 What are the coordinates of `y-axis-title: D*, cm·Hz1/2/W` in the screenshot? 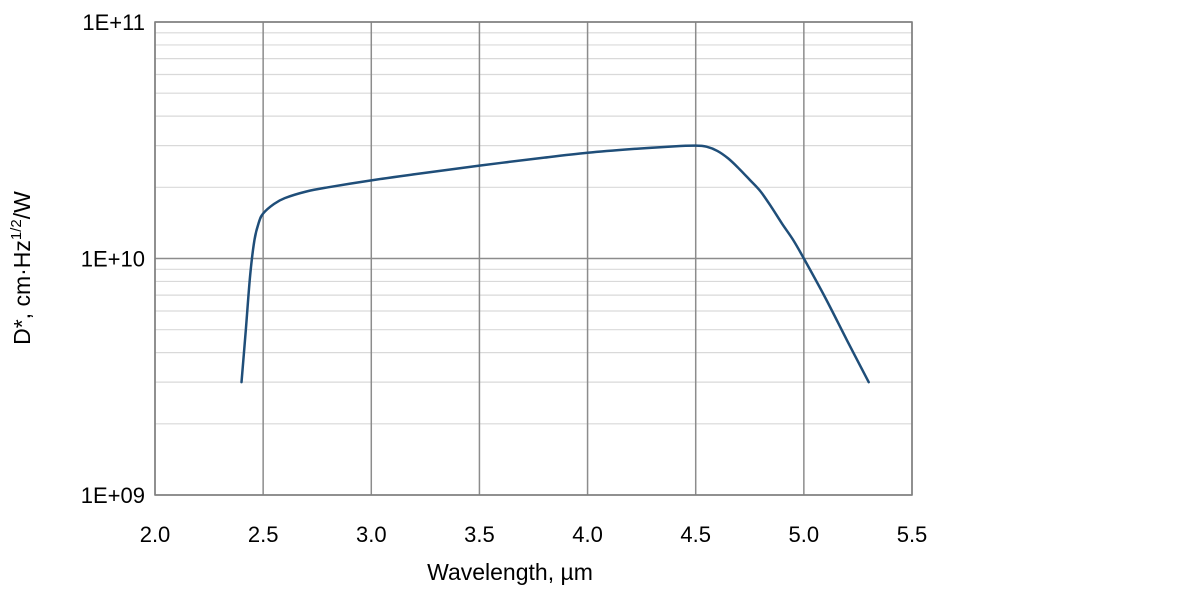 It's located at (21, 268).